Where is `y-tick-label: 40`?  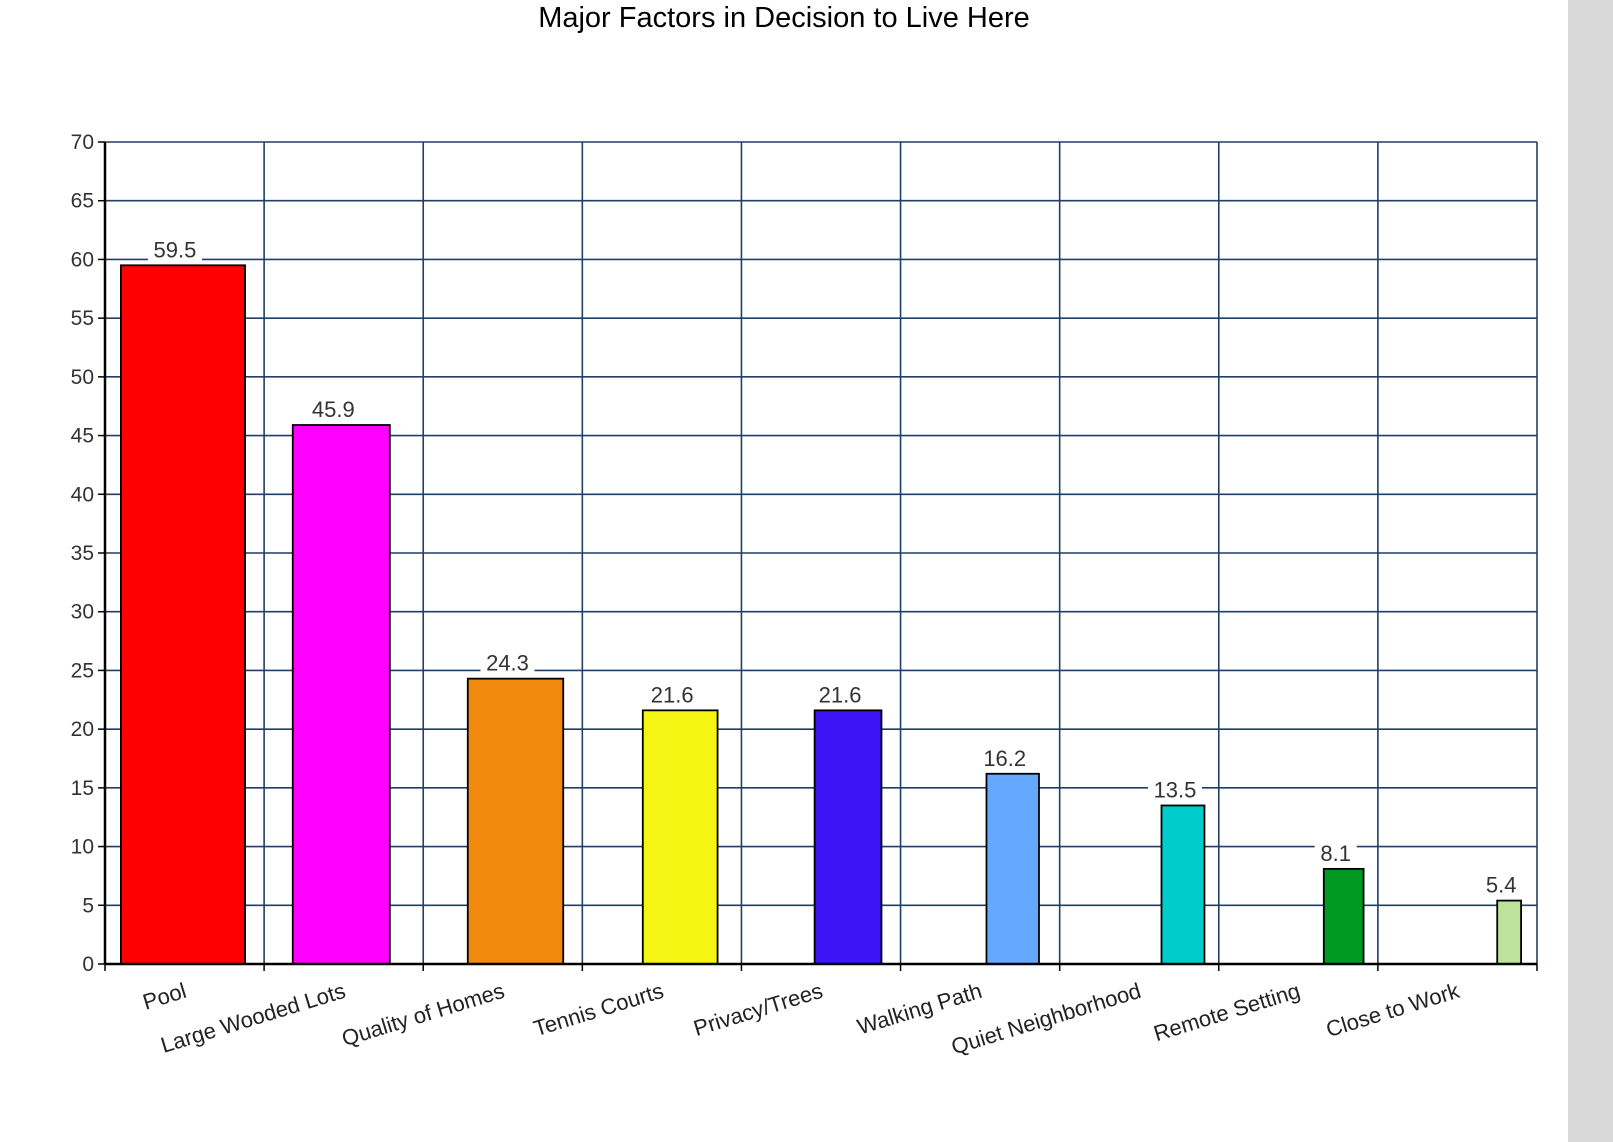
y-tick-label: 40 is located at coordinates (82, 494).